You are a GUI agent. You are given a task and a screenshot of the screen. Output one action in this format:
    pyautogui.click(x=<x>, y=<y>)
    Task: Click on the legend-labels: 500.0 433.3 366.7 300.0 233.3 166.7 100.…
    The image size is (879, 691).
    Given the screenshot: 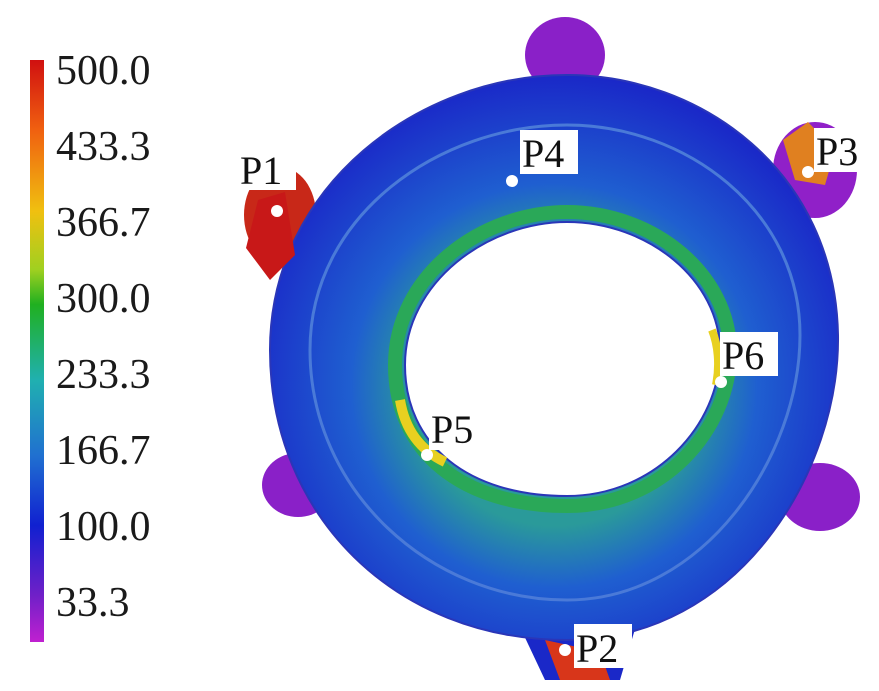 What is the action you would take?
    pyautogui.click(x=103, y=337)
    